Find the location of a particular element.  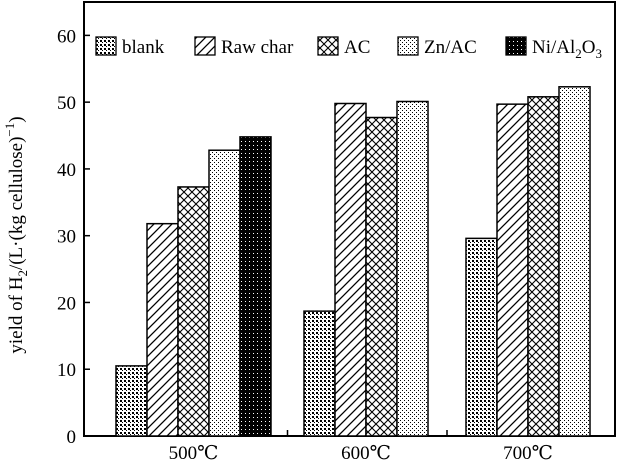

y-tick-label: 60 is located at coordinates (66, 36).